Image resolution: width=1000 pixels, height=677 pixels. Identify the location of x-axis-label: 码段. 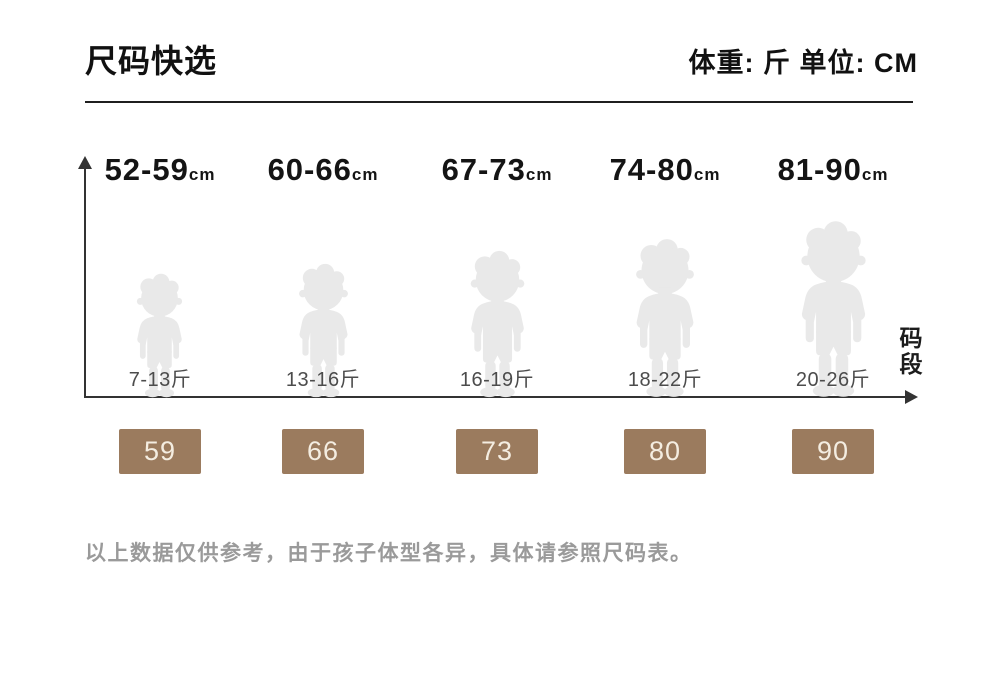
(909, 352).